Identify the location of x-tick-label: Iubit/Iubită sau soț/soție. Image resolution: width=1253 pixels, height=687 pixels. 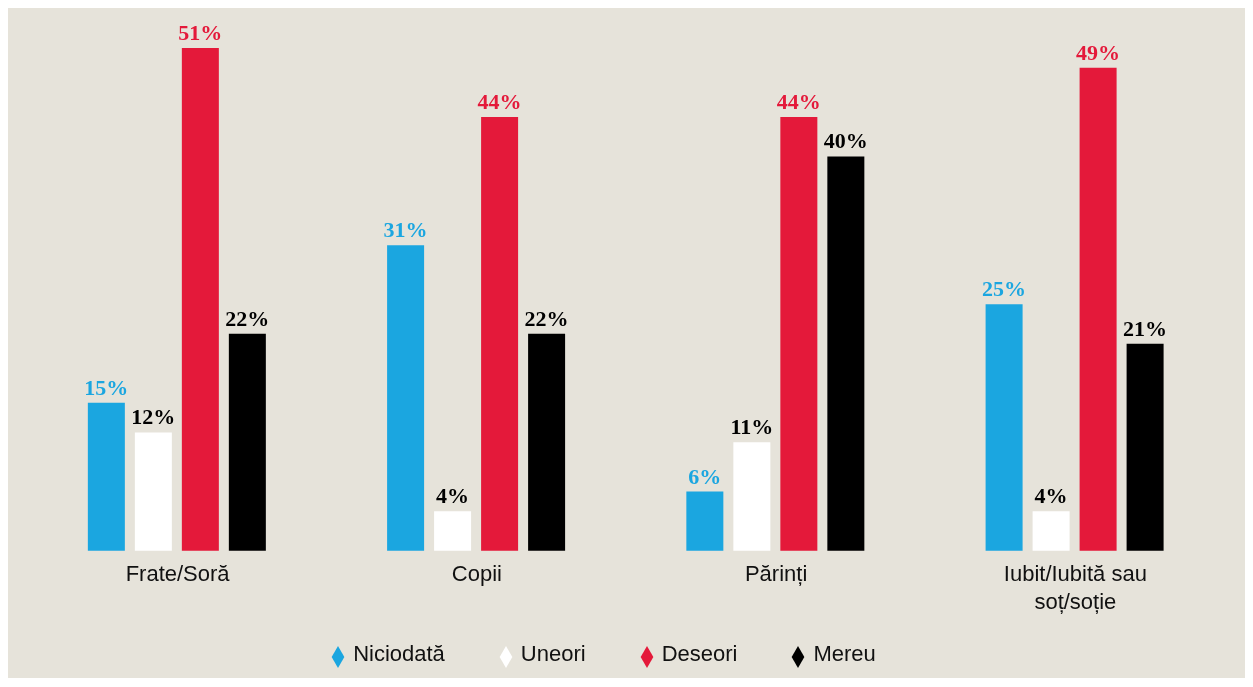
(1075, 587).